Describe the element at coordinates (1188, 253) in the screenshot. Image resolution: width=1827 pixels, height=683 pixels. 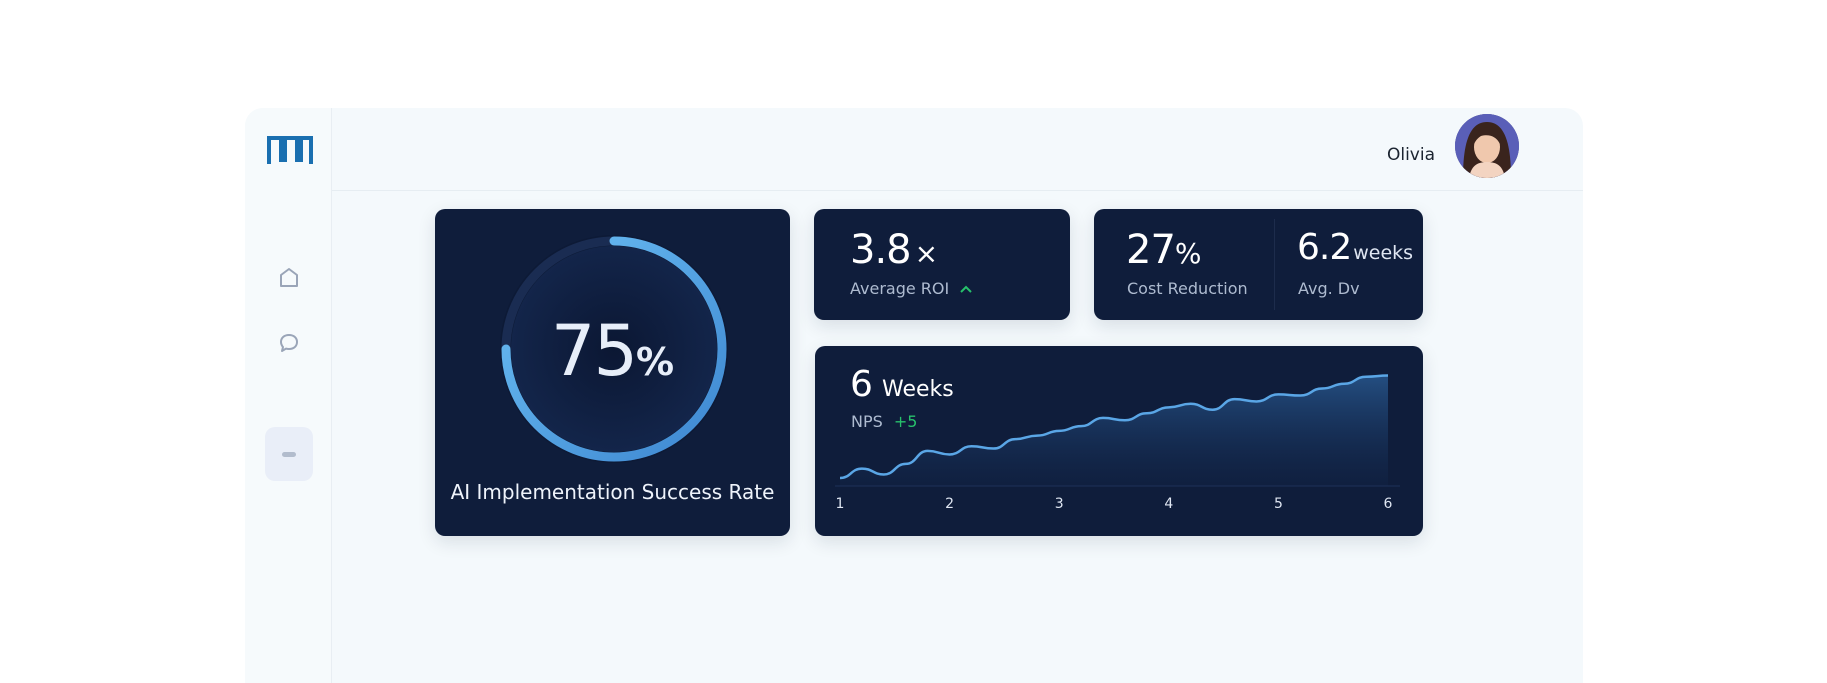
I see `cost-unit: %` at that location.